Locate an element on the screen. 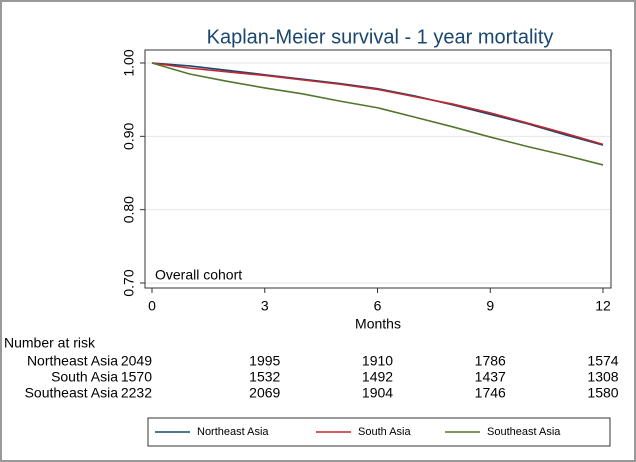 The width and height of the screenshot is (636, 462). risk-value: 1308 is located at coordinates (602, 377).